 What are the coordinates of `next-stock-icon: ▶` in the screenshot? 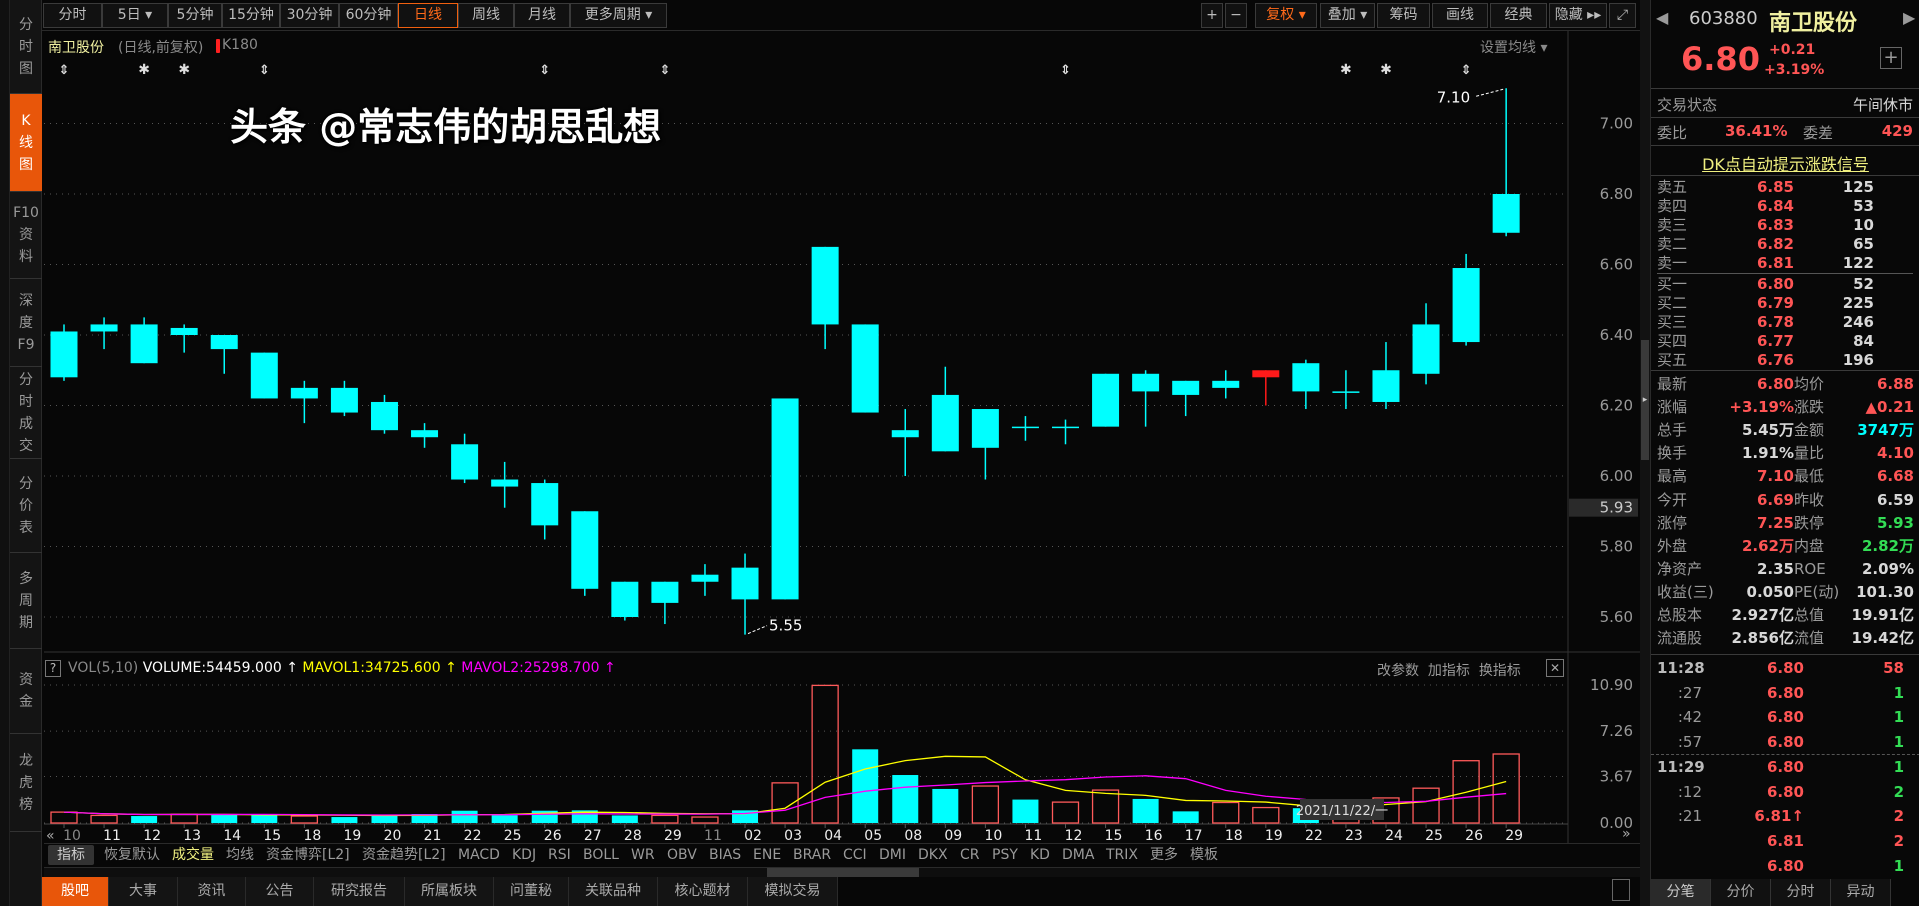 It's located at (1909, 17).